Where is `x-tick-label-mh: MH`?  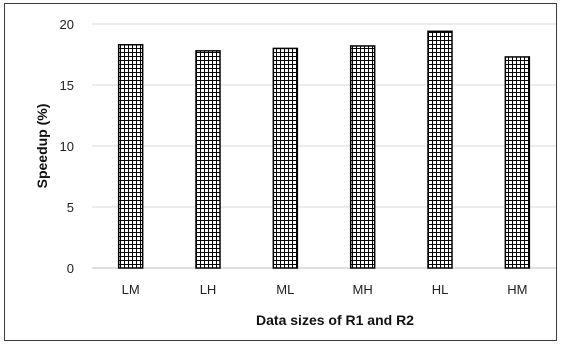
x-tick-label-mh: MH is located at coordinates (363, 289).